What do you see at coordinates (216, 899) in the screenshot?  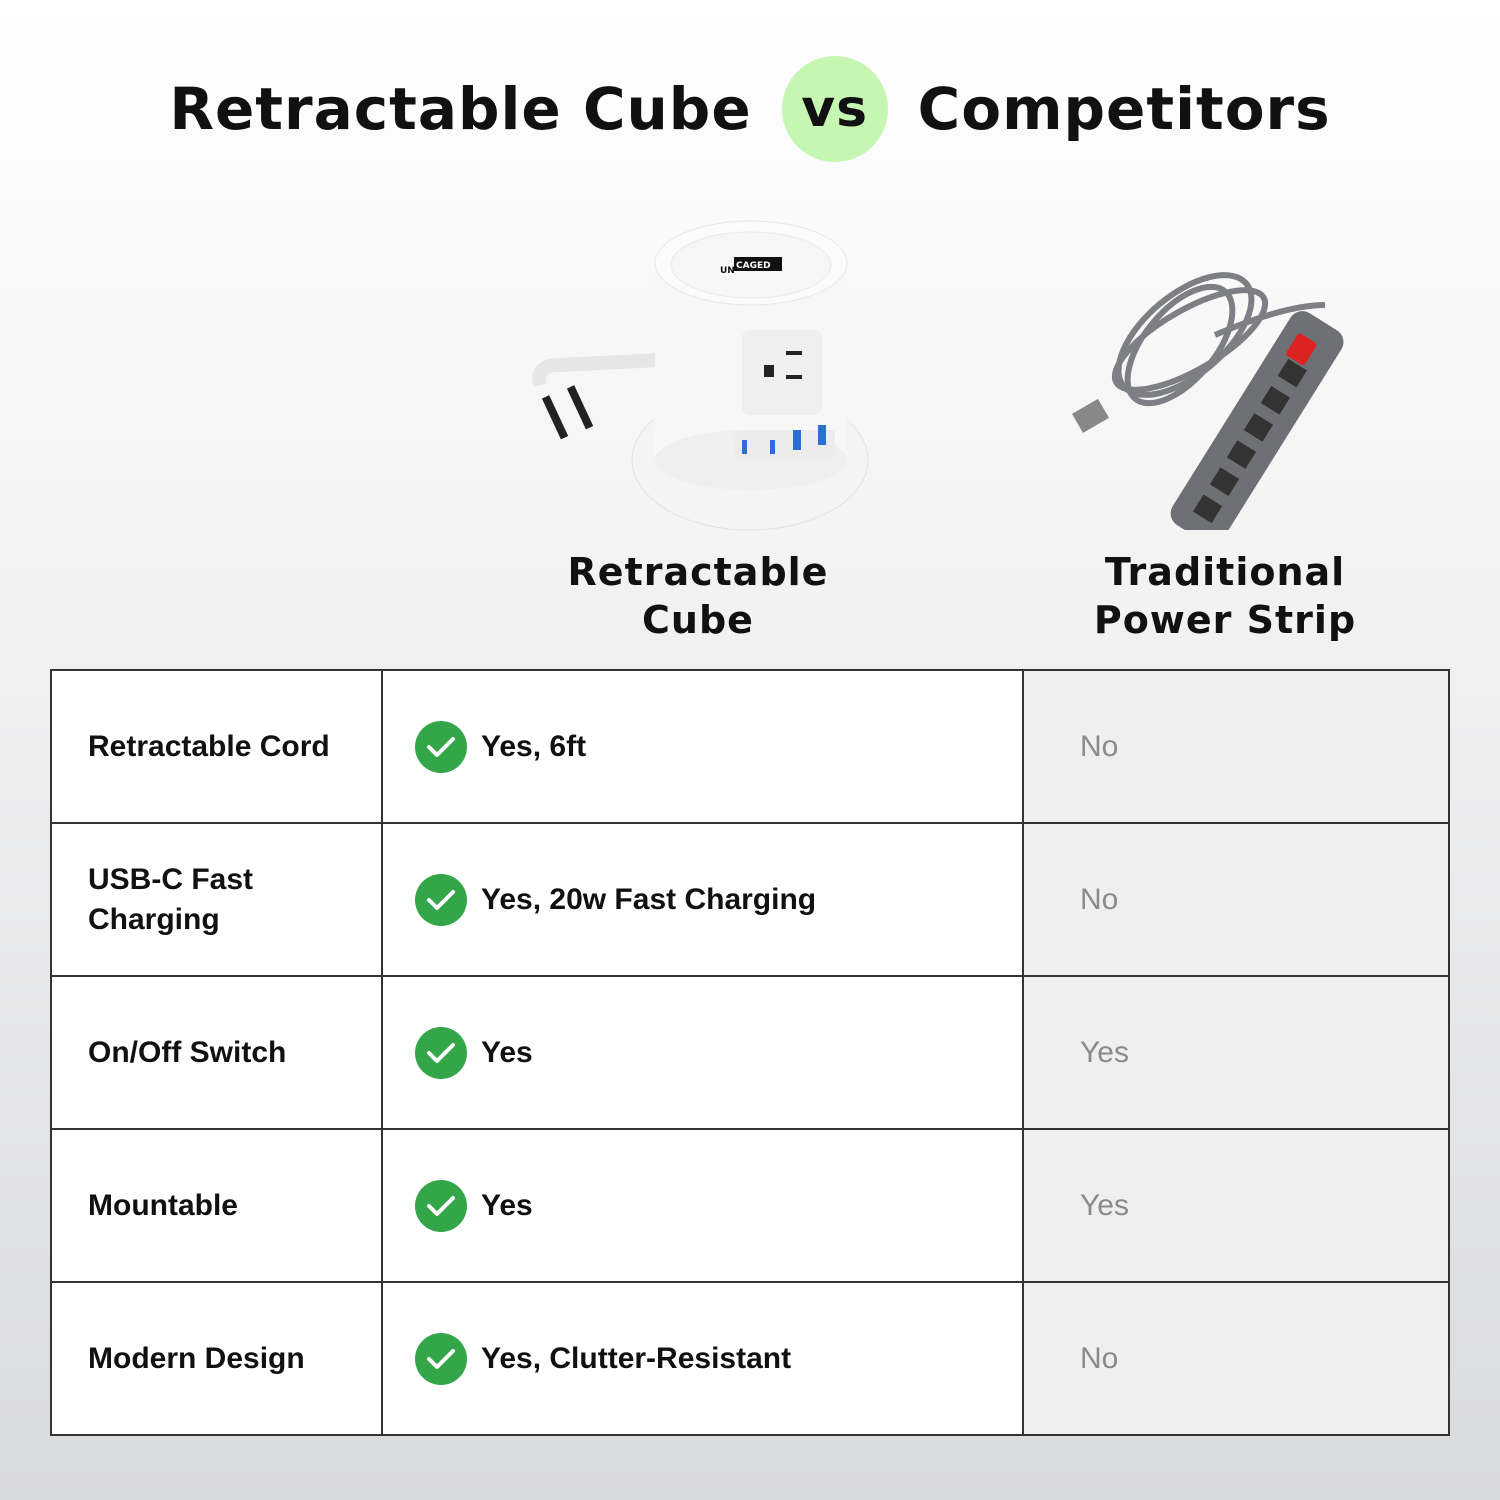 I see `feature-cell: USB-C Fast Charging` at bounding box center [216, 899].